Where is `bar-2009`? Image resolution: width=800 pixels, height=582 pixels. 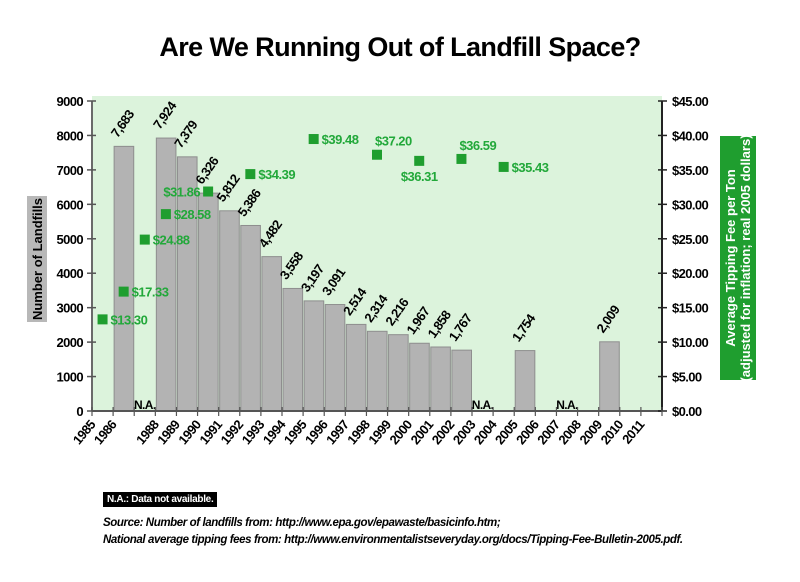
bar-2009 is located at coordinates (609, 376).